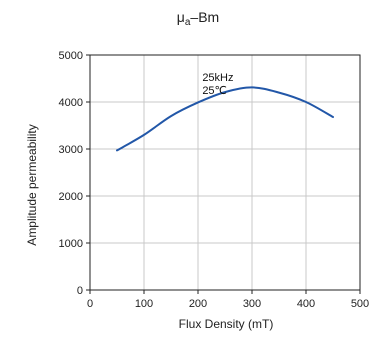 This screenshot has width=387, height=337. I want to click on y-tick-label-1: 1000, so click(71, 244).